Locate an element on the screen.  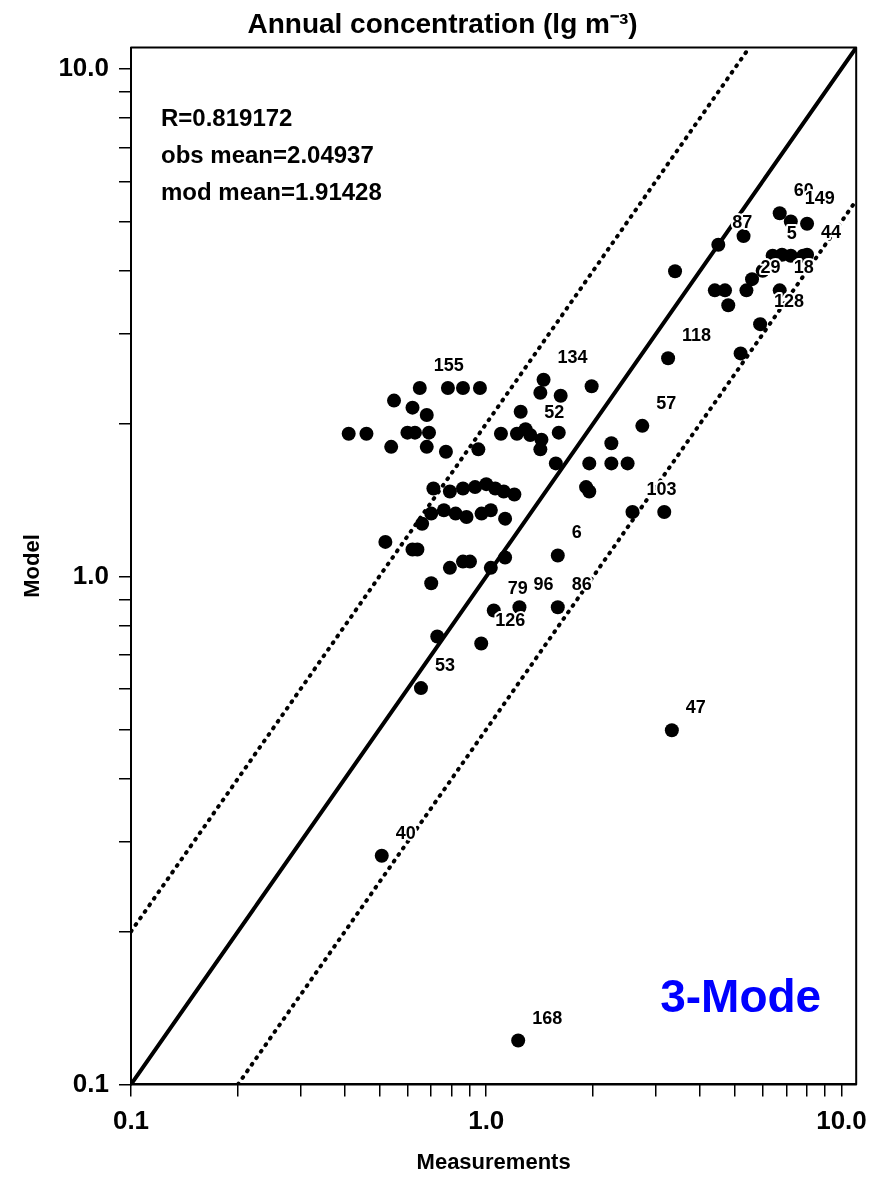
y-axis-title: Model is located at coordinates (32, 566).